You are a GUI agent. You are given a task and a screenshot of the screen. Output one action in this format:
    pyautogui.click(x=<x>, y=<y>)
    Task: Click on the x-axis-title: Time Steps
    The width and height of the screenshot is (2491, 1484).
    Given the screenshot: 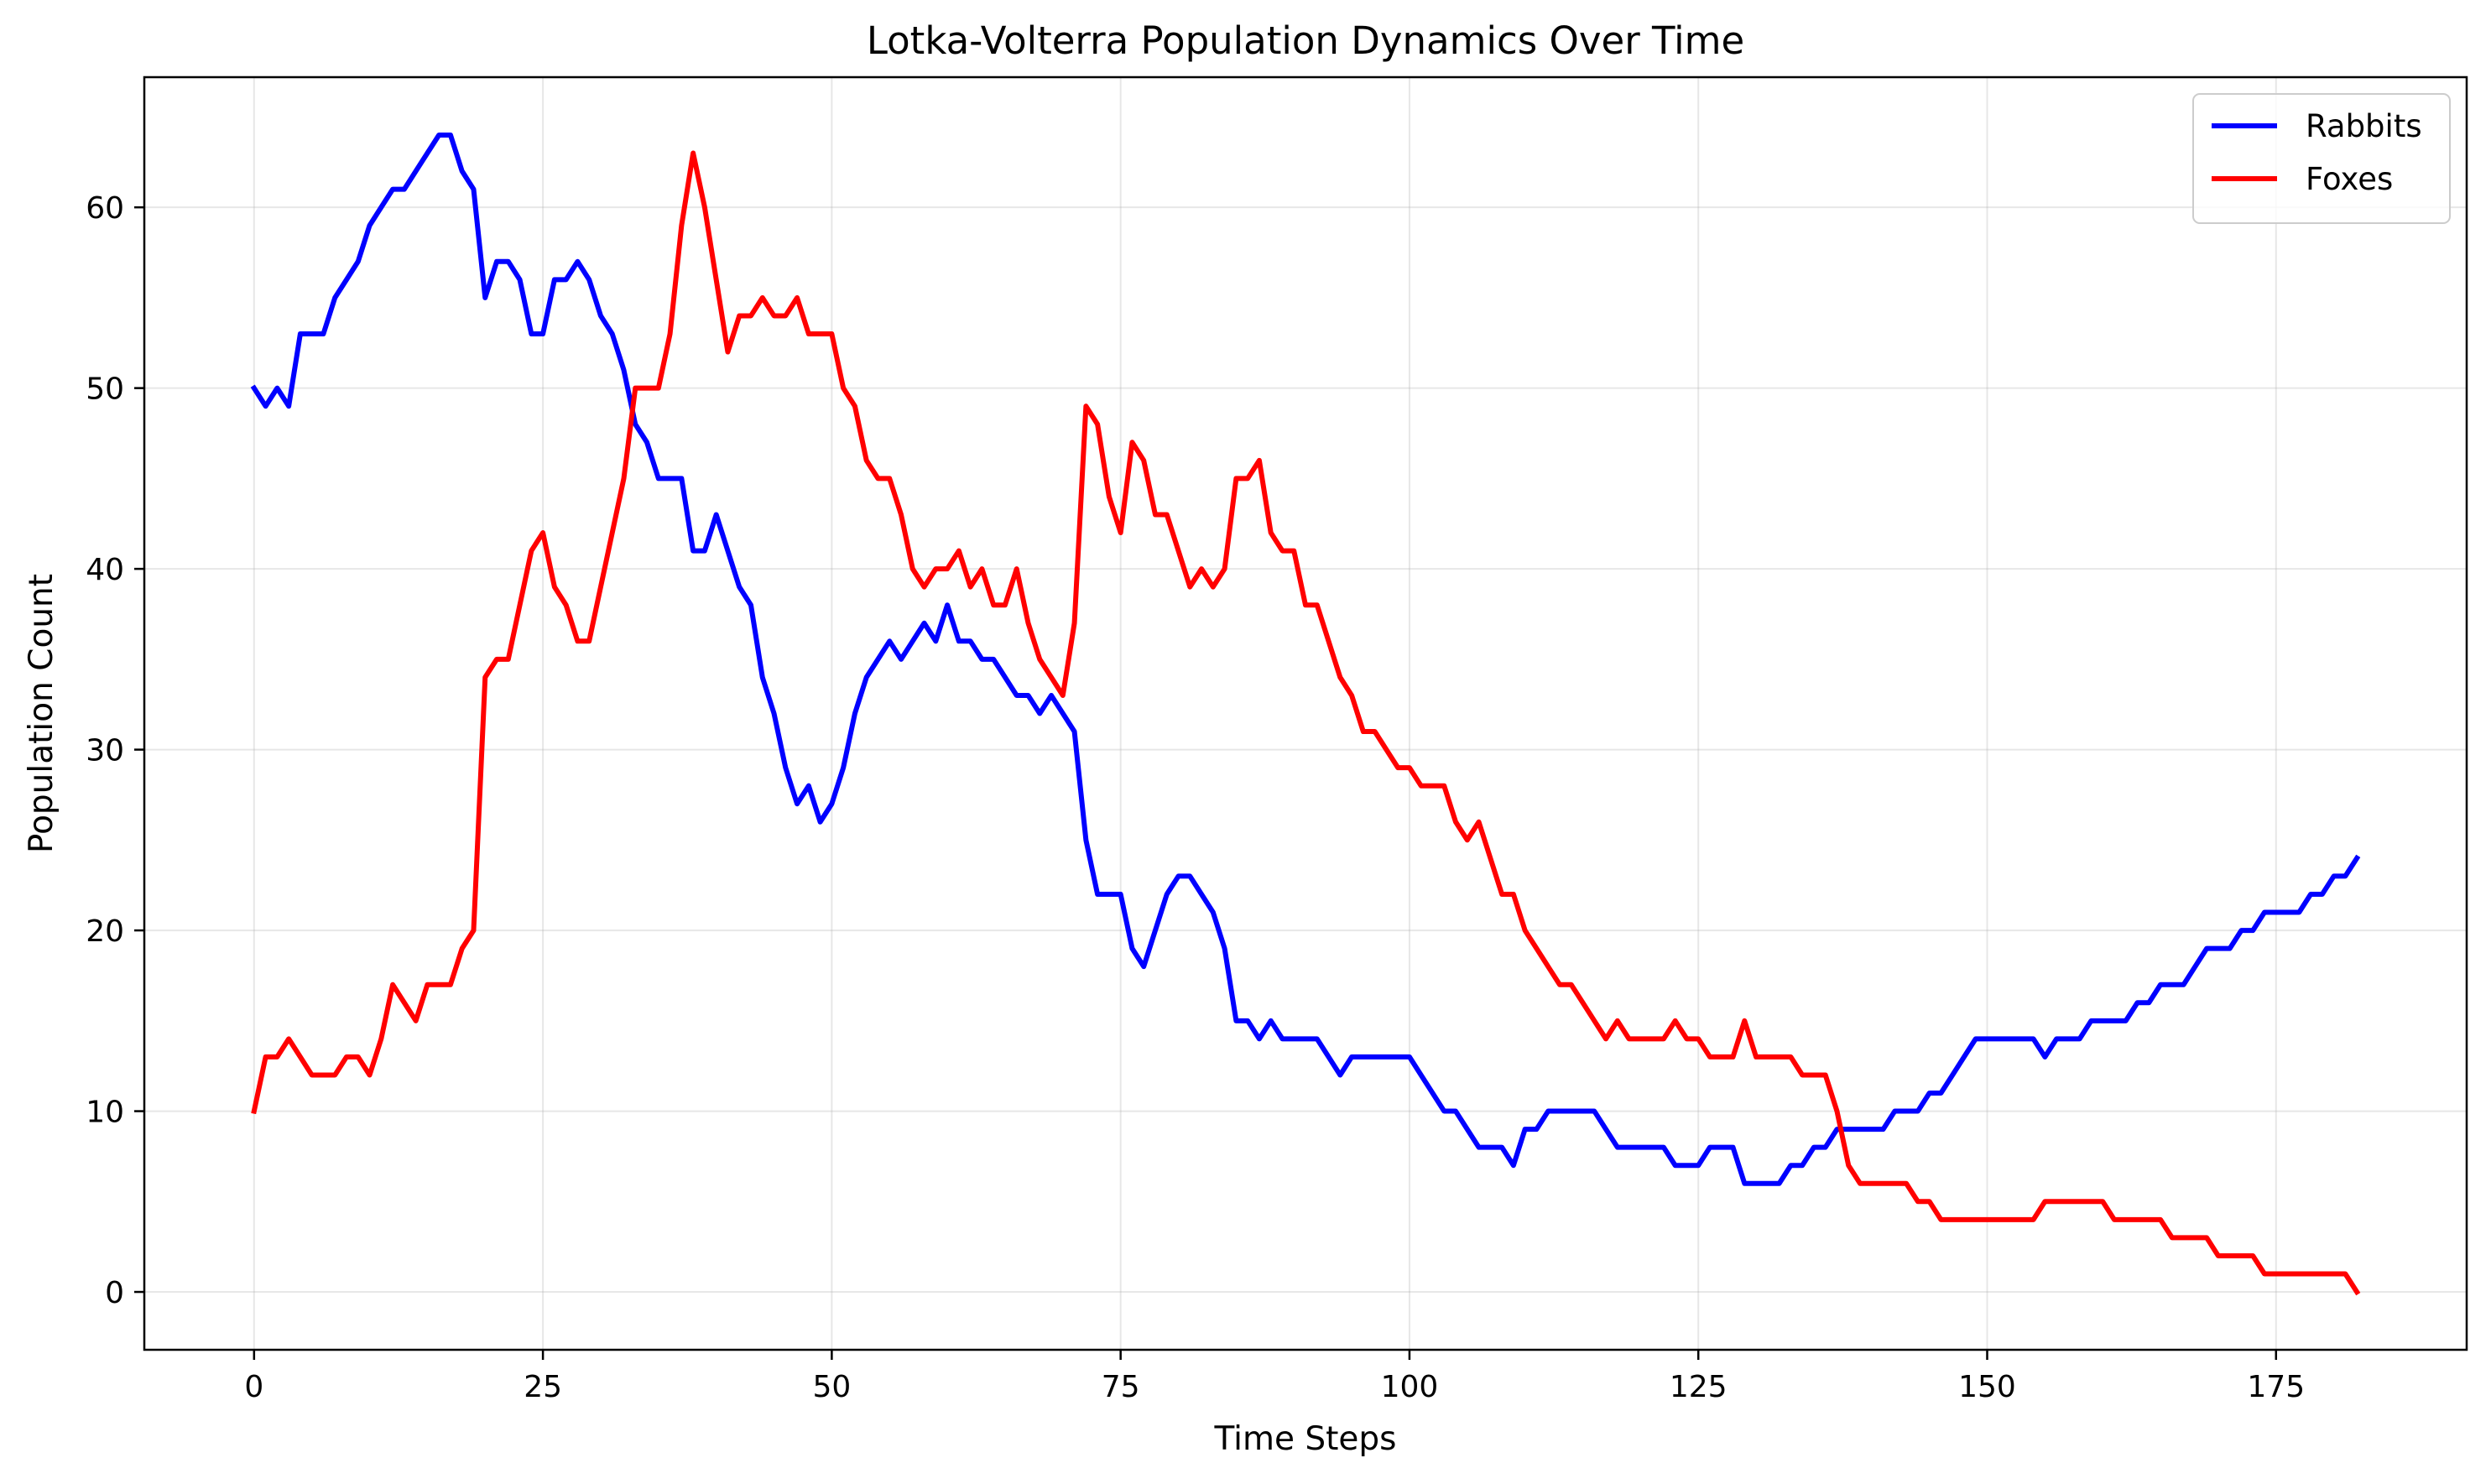 What is the action you would take?
    pyautogui.click(x=1305, y=1439)
    